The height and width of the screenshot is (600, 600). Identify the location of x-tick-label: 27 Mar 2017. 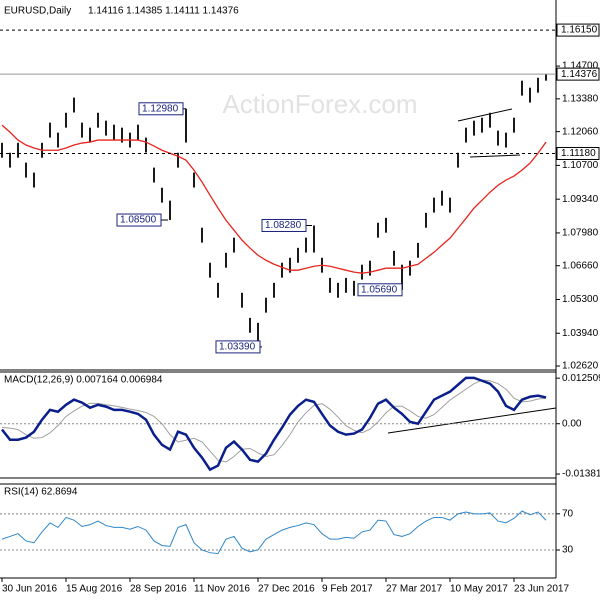
(414, 589).